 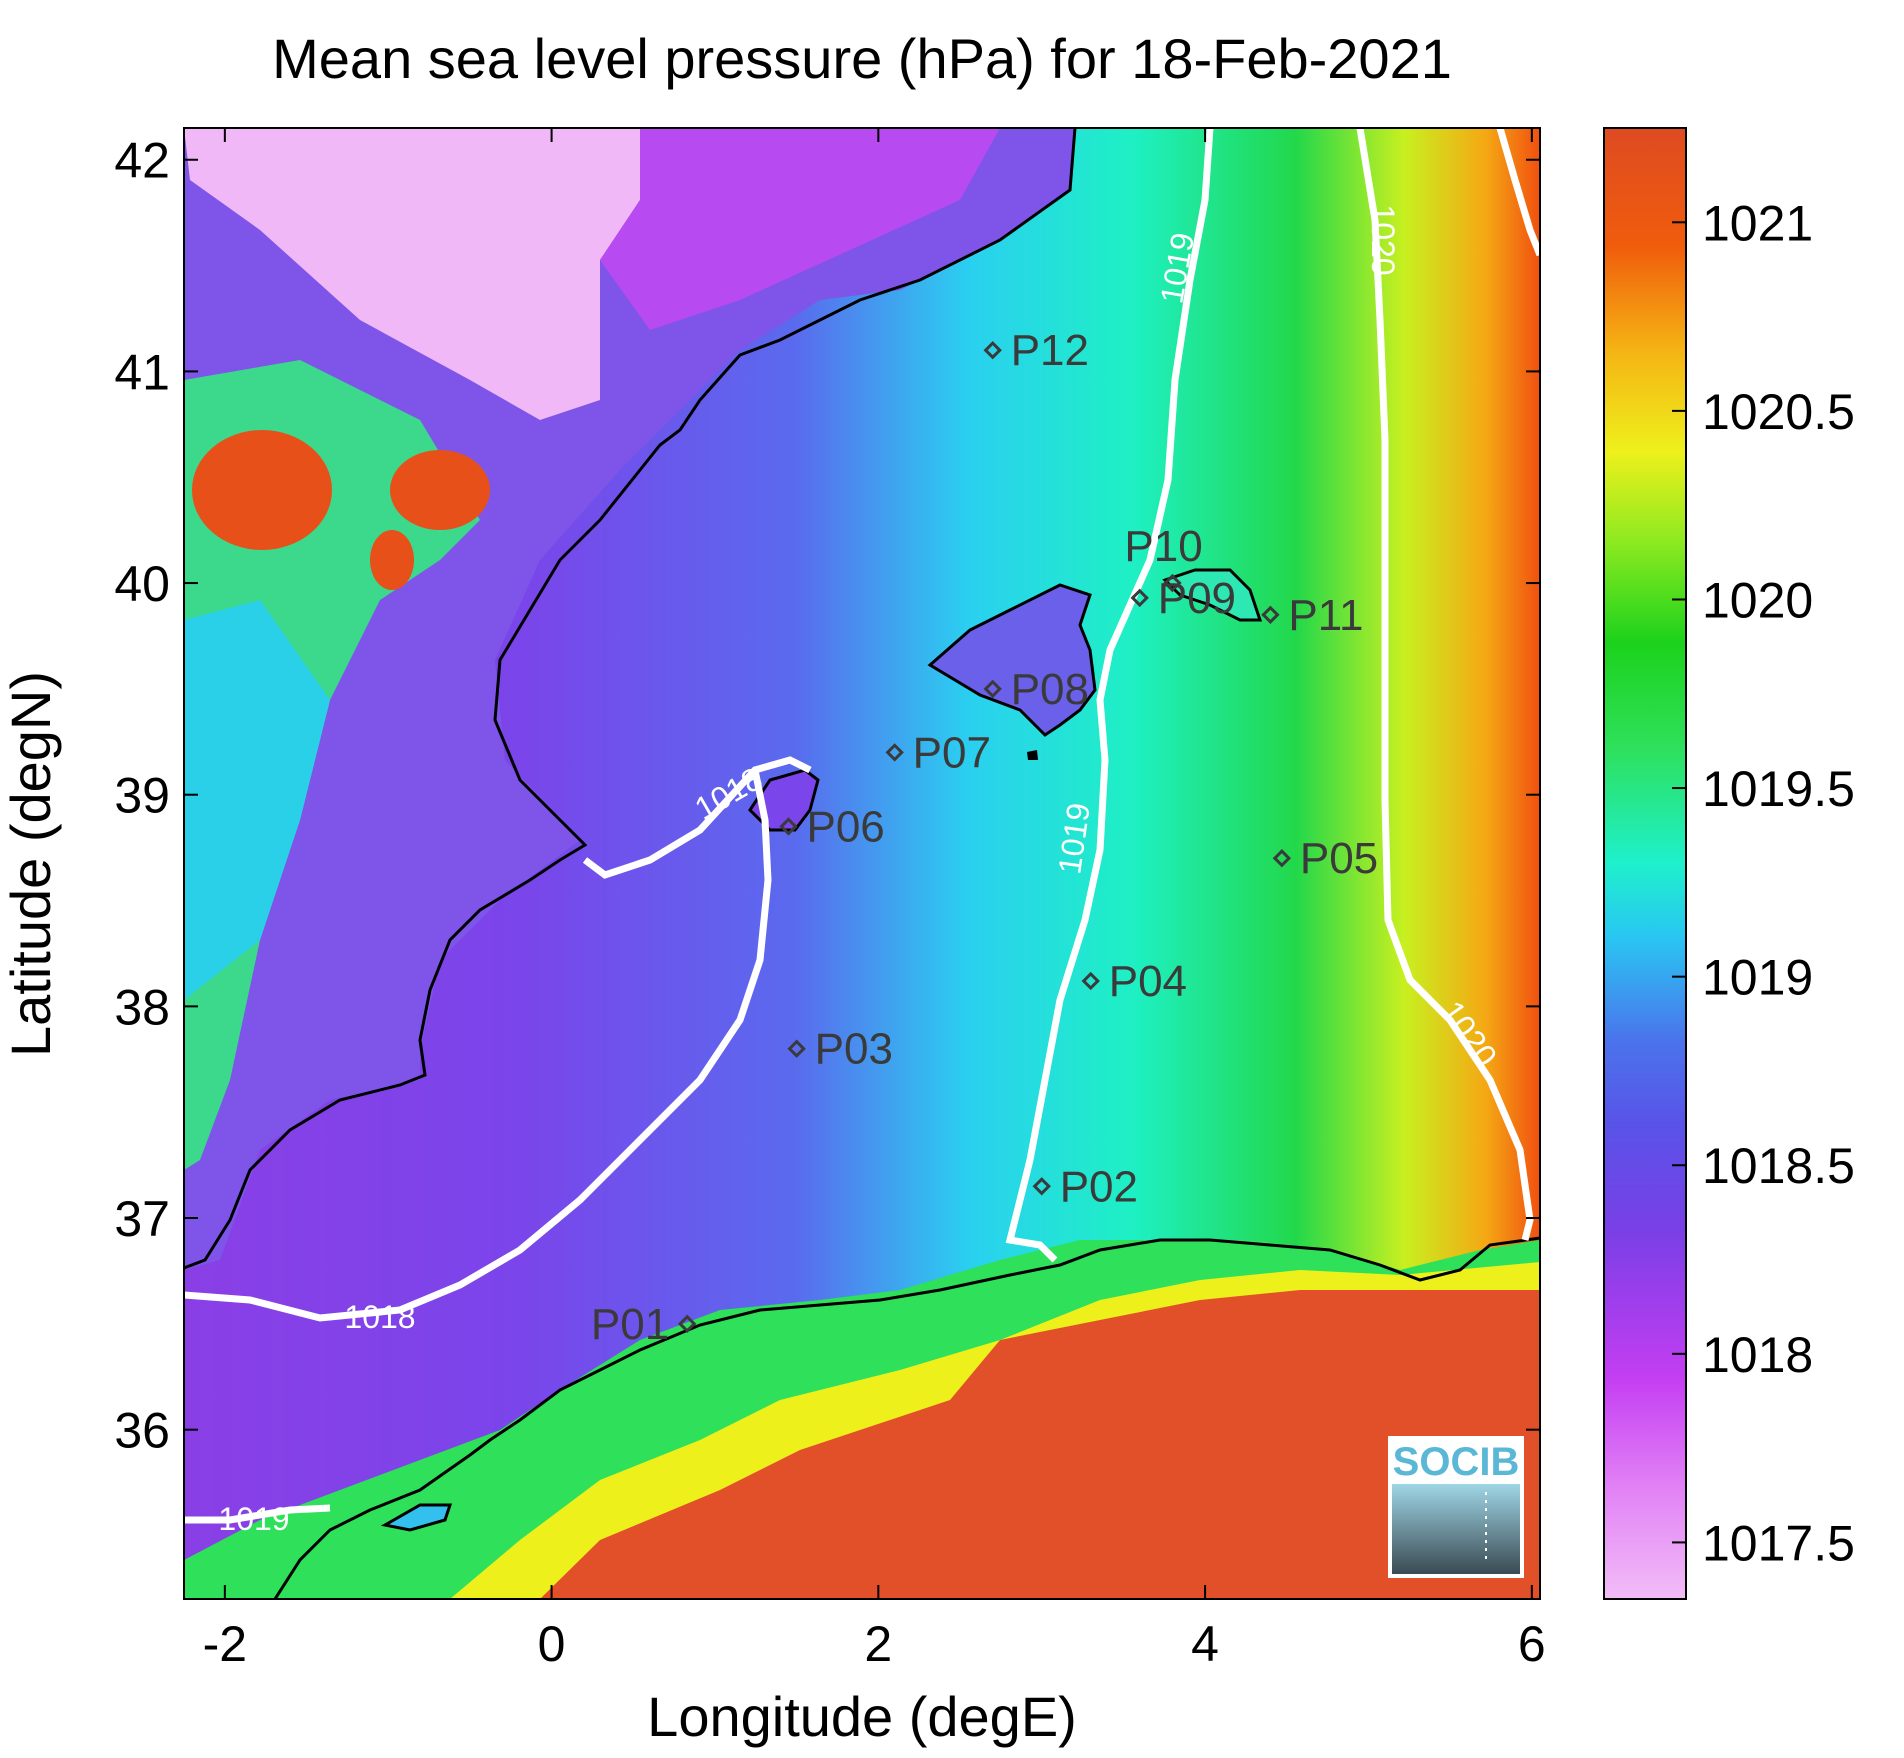 What do you see at coordinates (1339, 858) in the screenshot?
I see `station-label-p05: P05` at bounding box center [1339, 858].